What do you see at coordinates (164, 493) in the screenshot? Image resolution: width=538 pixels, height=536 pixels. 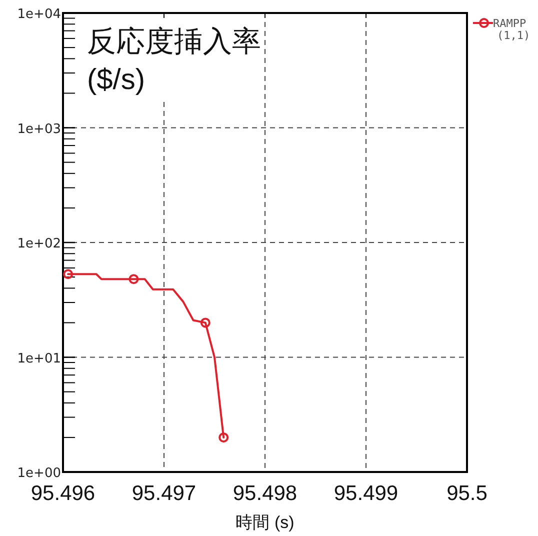 I see `x-tick-label: 95.497` at bounding box center [164, 493].